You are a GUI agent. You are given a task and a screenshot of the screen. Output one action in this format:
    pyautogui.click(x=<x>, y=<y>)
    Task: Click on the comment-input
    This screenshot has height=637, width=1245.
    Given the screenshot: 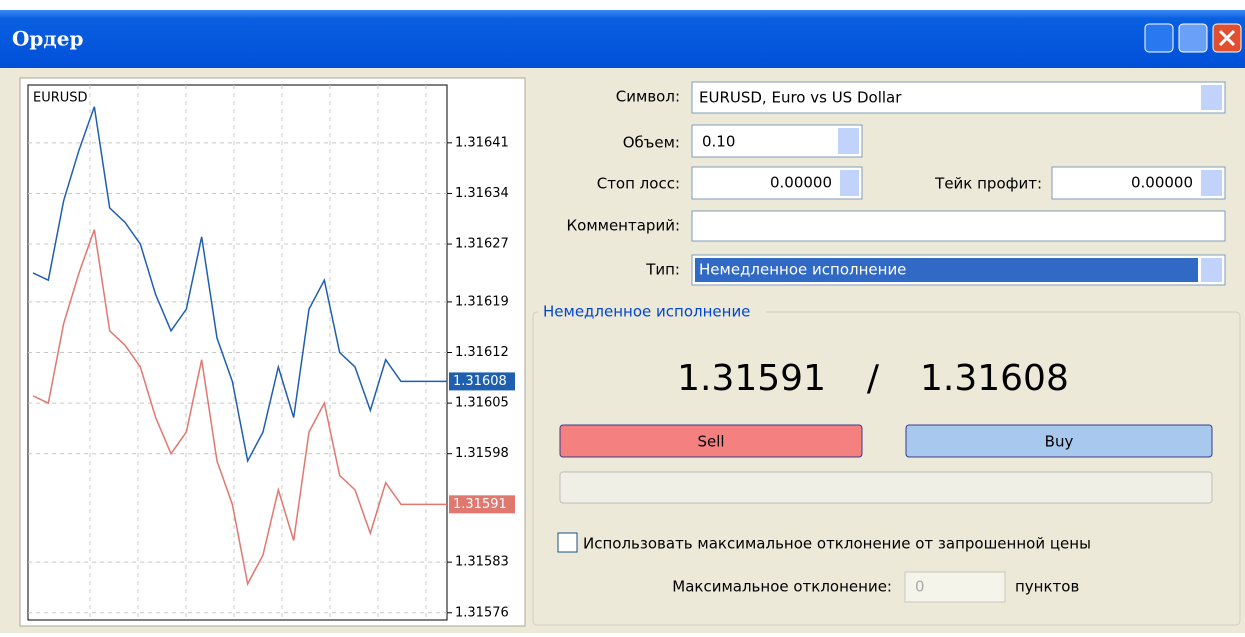 What is the action you would take?
    pyautogui.click(x=958, y=226)
    